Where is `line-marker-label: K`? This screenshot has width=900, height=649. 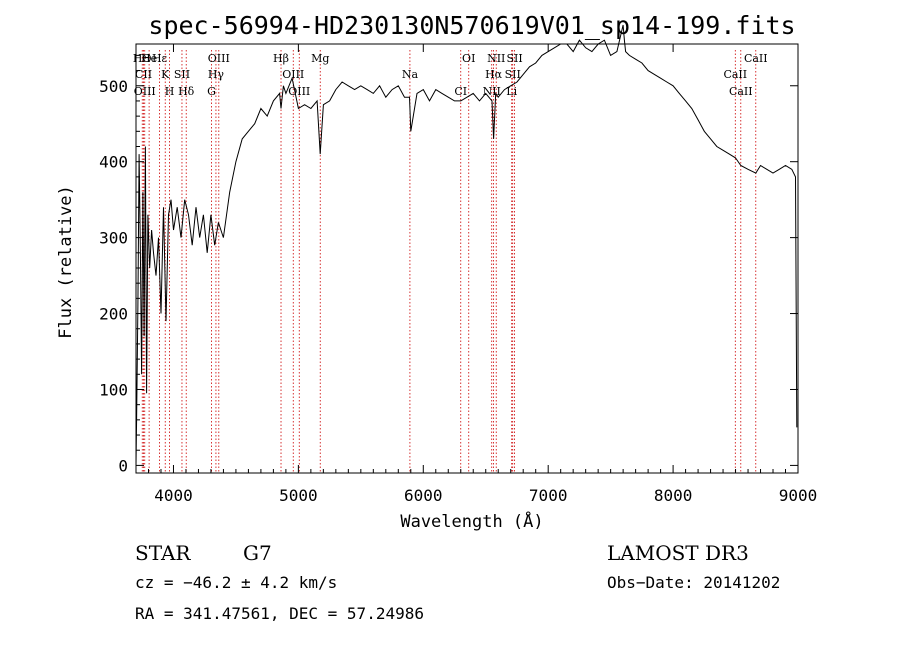 line-marker-label: K is located at coordinates (165, 74).